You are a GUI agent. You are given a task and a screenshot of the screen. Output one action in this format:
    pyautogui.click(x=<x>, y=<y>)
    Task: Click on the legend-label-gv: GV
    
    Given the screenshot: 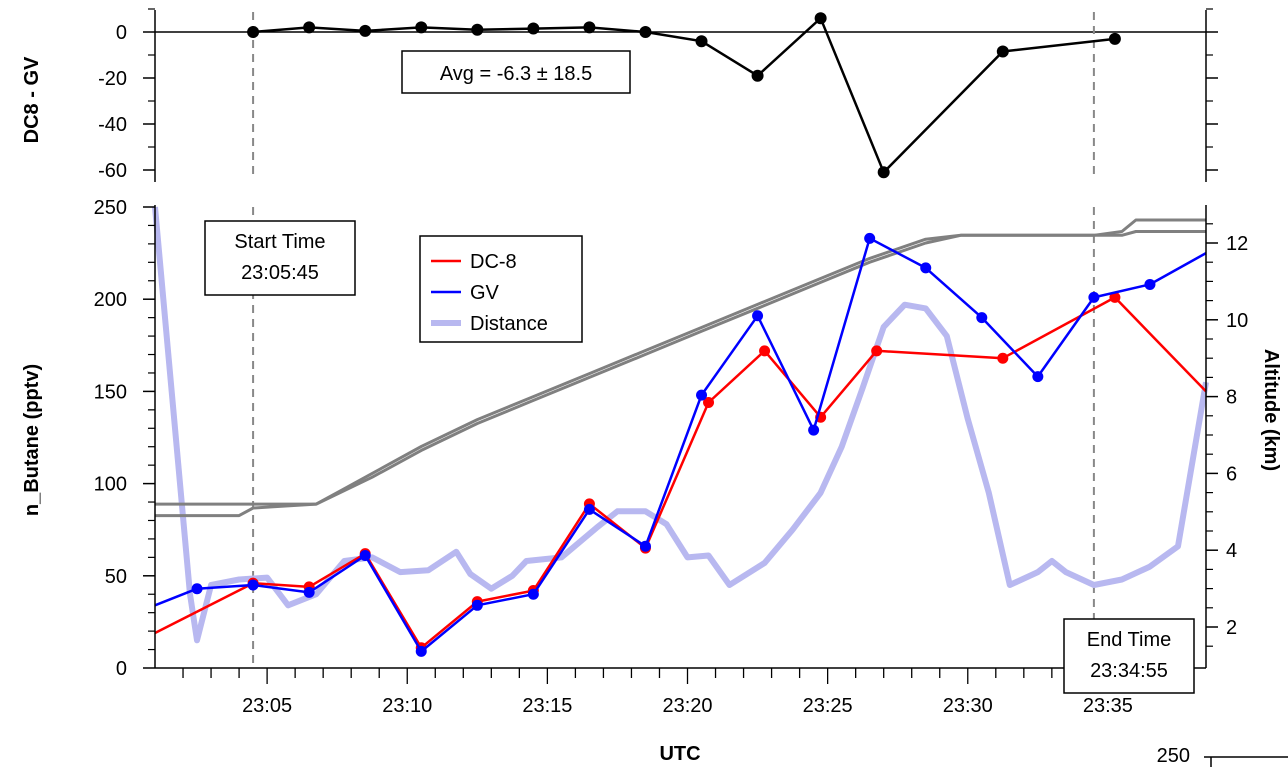 What is the action you would take?
    pyautogui.click(x=485, y=293)
    